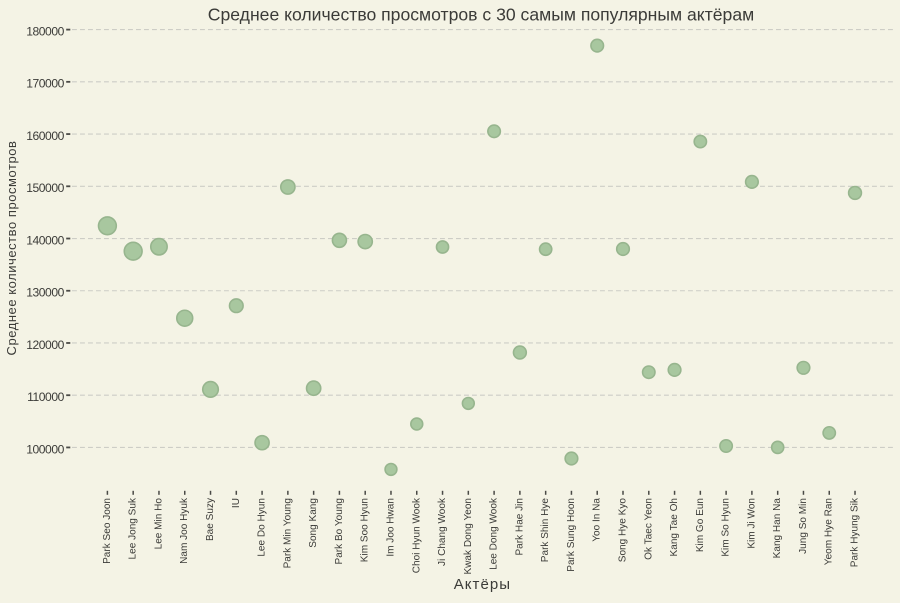 Image resolution: width=900 pixels, height=603 pixels. I want to click on svg-text: Park Hyung Sik, so click(855, 532).